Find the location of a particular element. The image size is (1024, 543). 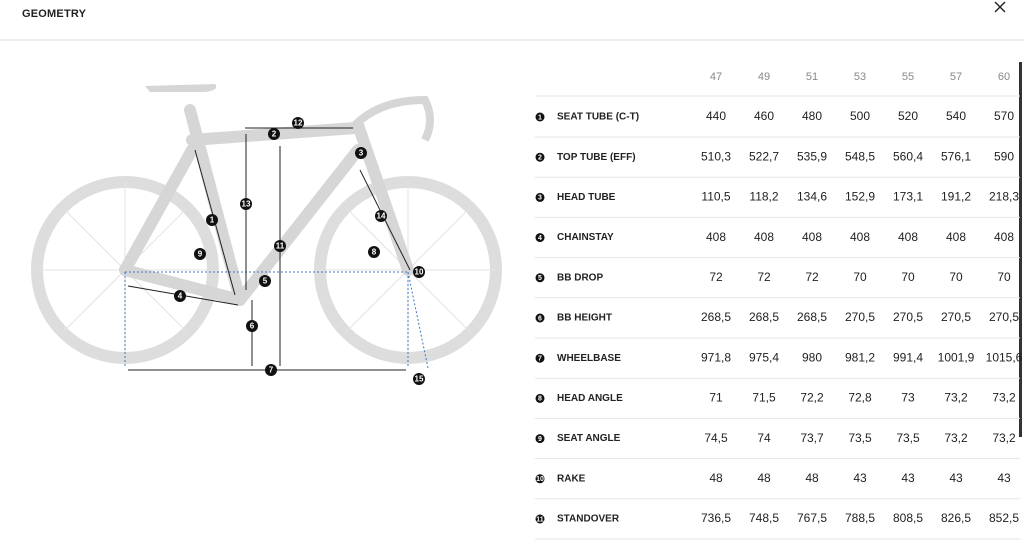

cell-value: 748,5 is located at coordinates (764, 518).